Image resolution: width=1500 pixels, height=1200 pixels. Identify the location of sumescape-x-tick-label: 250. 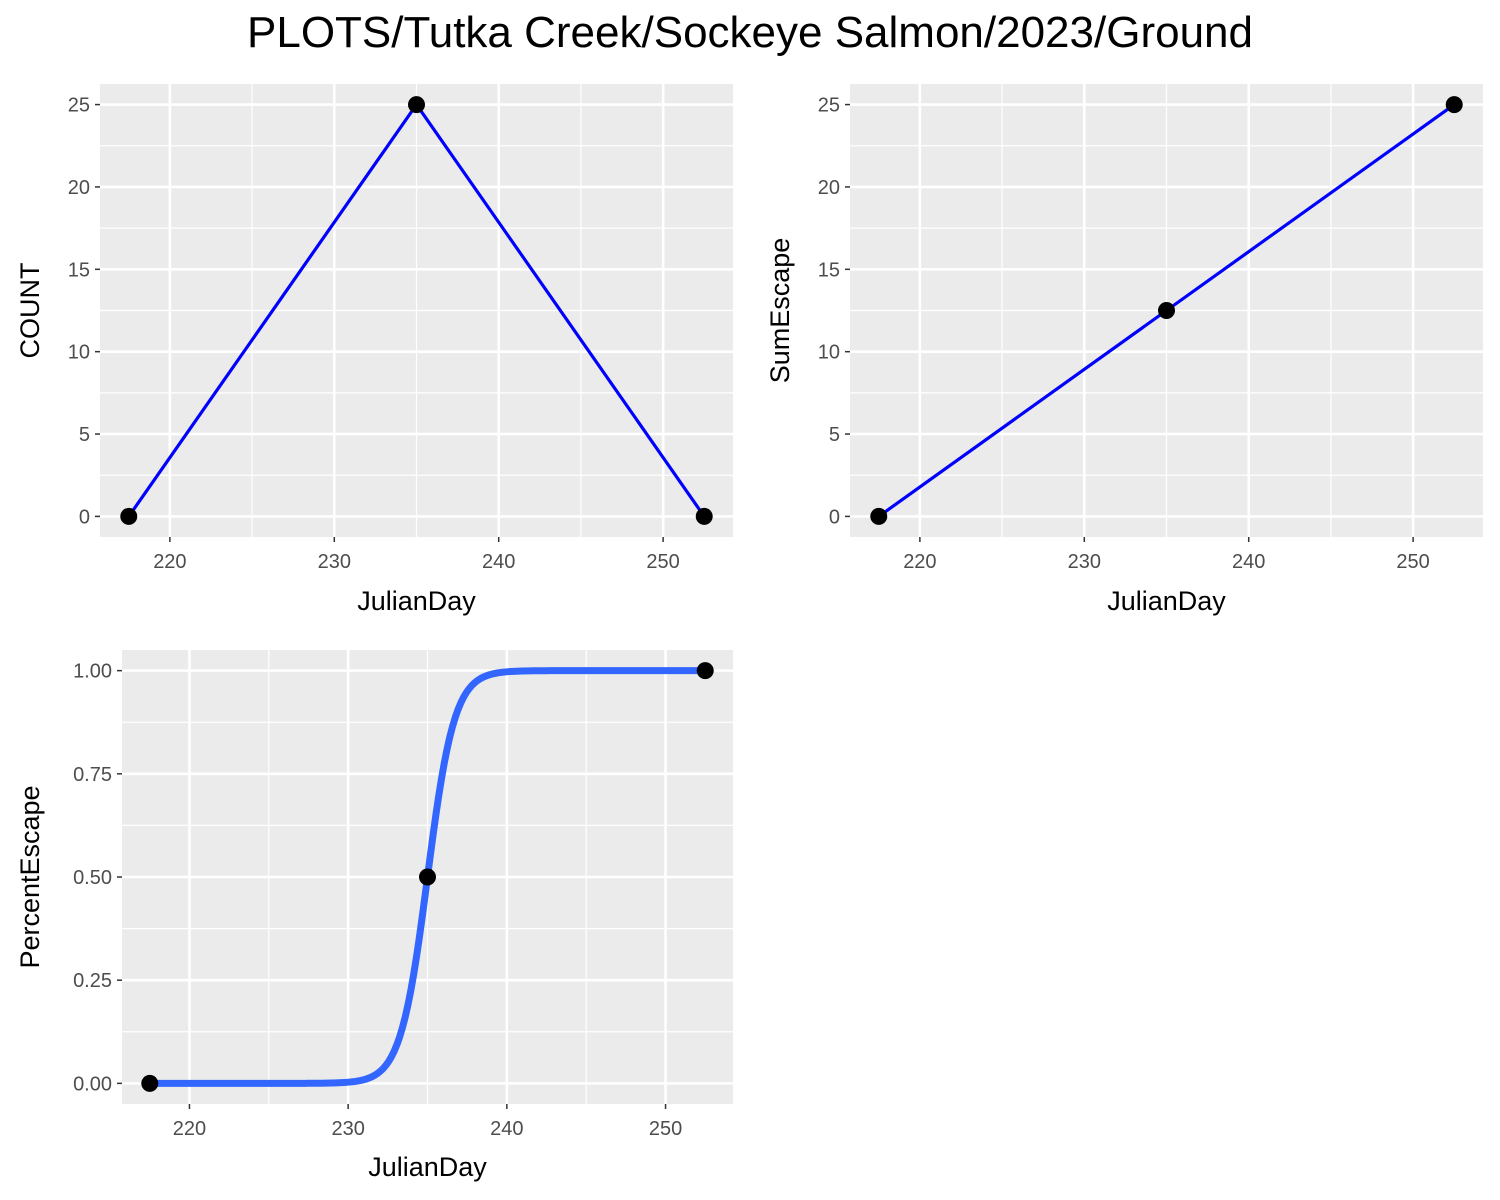
(1412, 562).